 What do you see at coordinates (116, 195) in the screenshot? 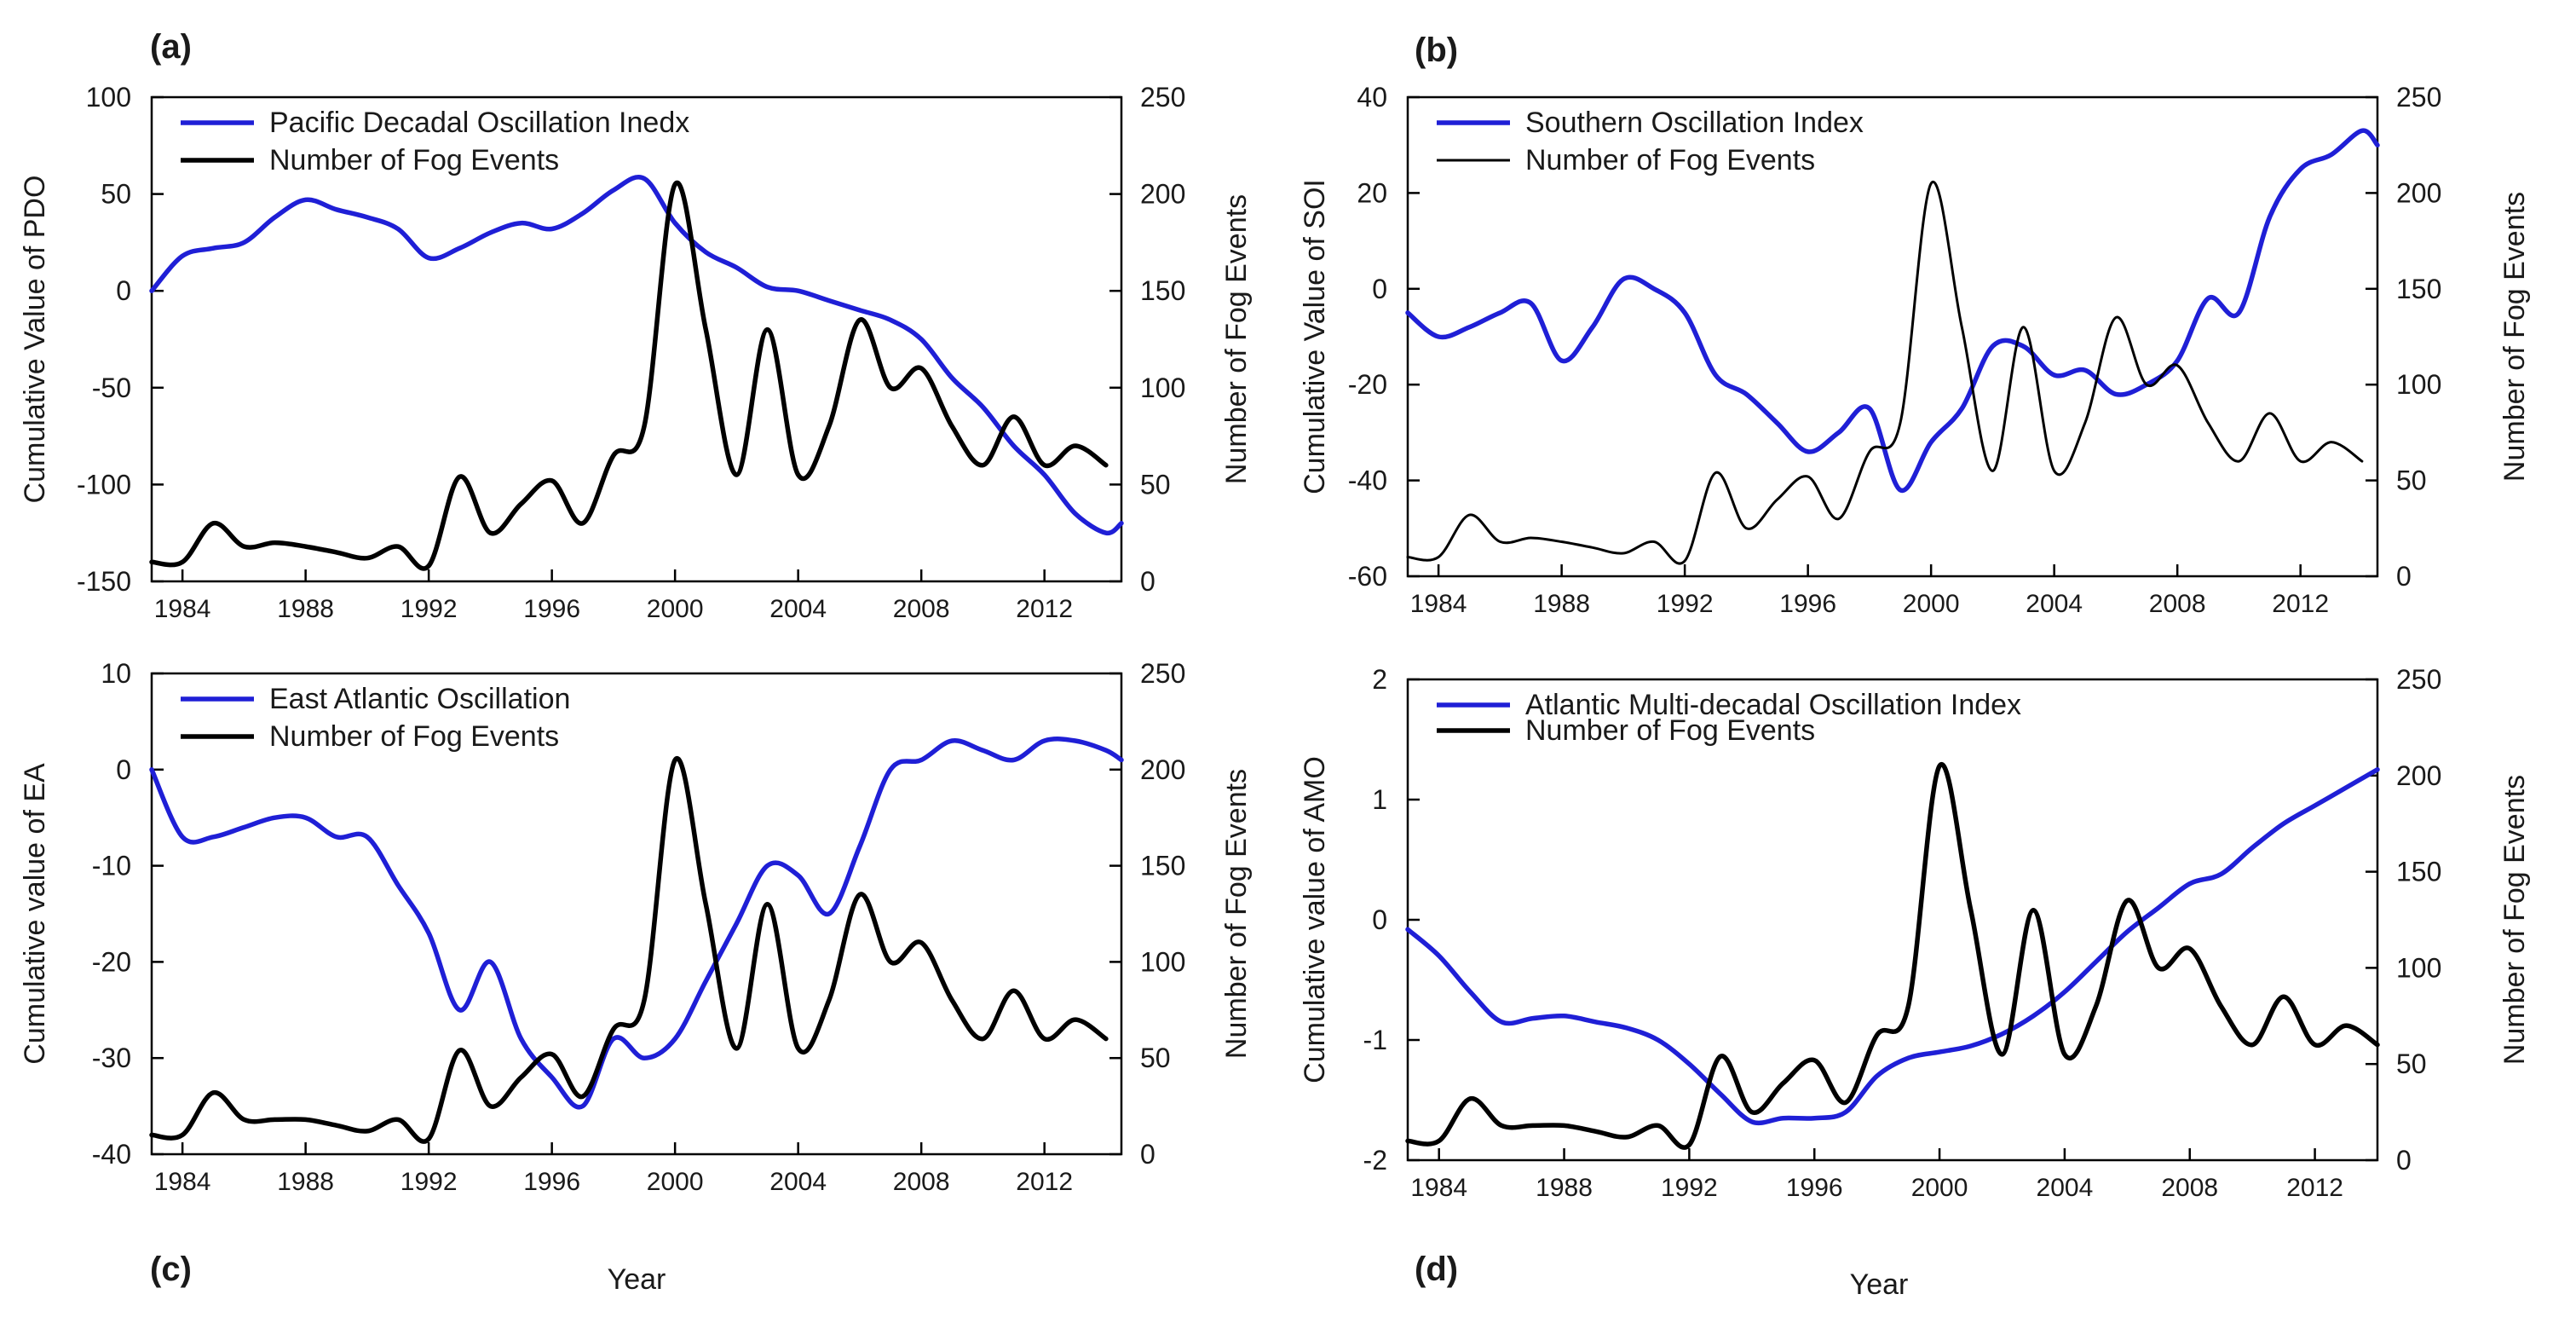
I see `y-left-tick-label: 50` at bounding box center [116, 195].